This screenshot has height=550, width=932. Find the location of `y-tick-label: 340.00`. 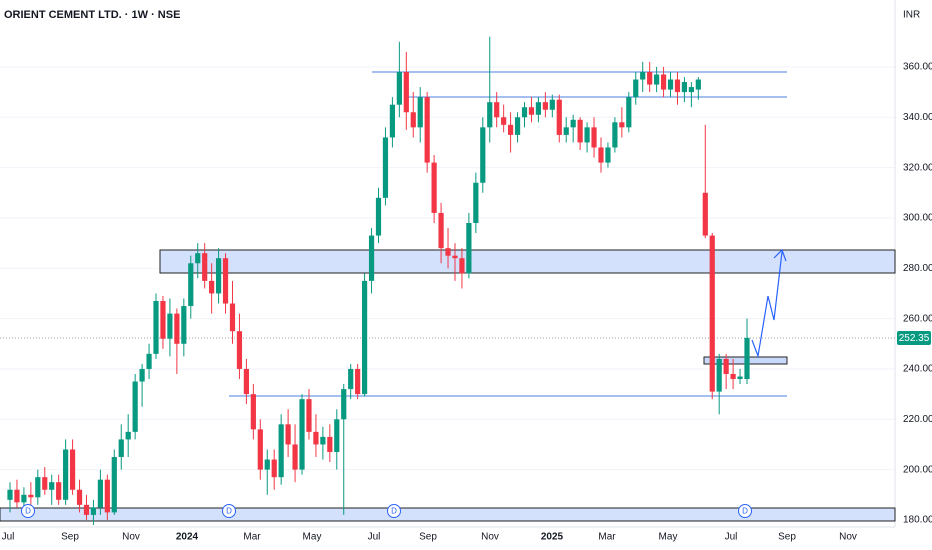

y-tick-label: 340.00 is located at coordinates (917, 117).